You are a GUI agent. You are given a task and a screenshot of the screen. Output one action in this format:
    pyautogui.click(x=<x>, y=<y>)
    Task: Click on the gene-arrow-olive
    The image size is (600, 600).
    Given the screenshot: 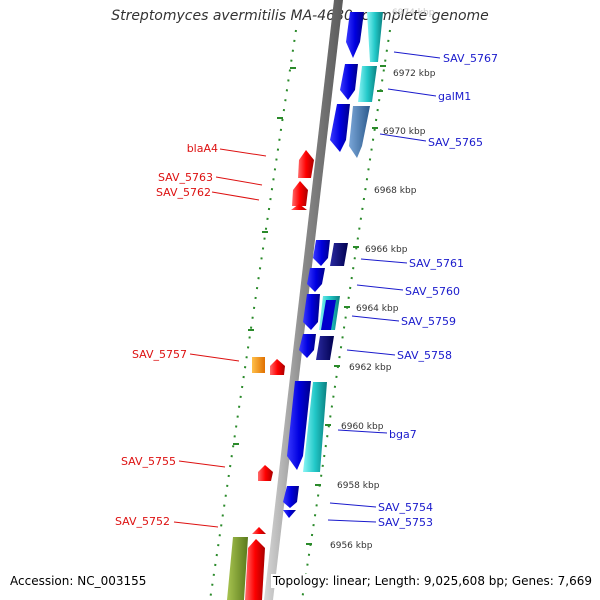 What is the action you would take?
    pyautogui.click(x=237, y=568)
    